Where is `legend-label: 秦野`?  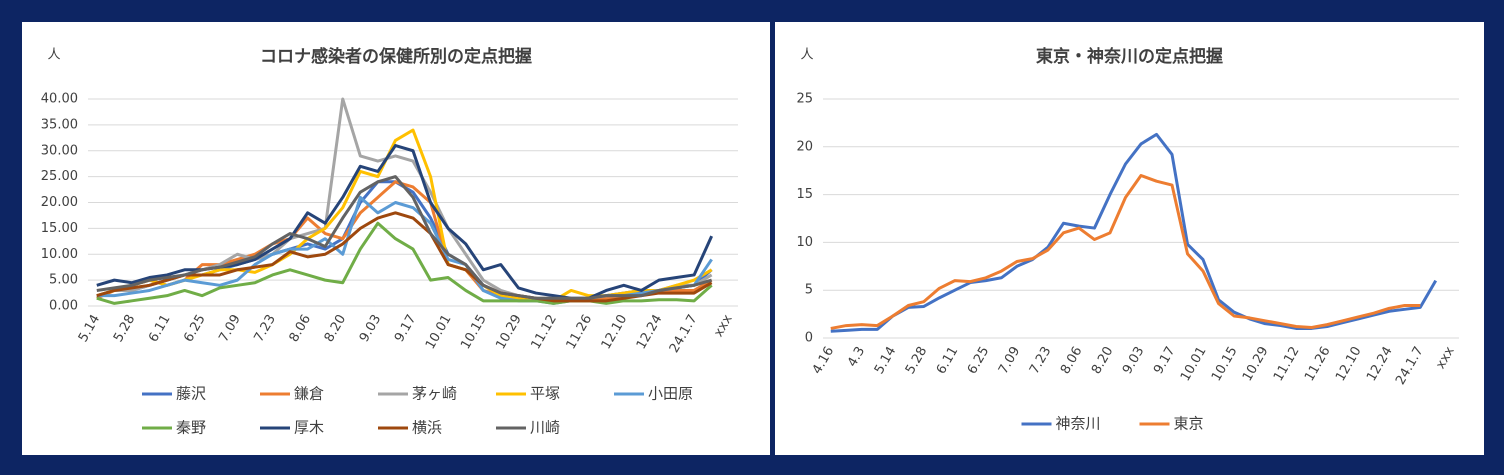
legend-label: 秦野 is located at coordinates (191, 428).